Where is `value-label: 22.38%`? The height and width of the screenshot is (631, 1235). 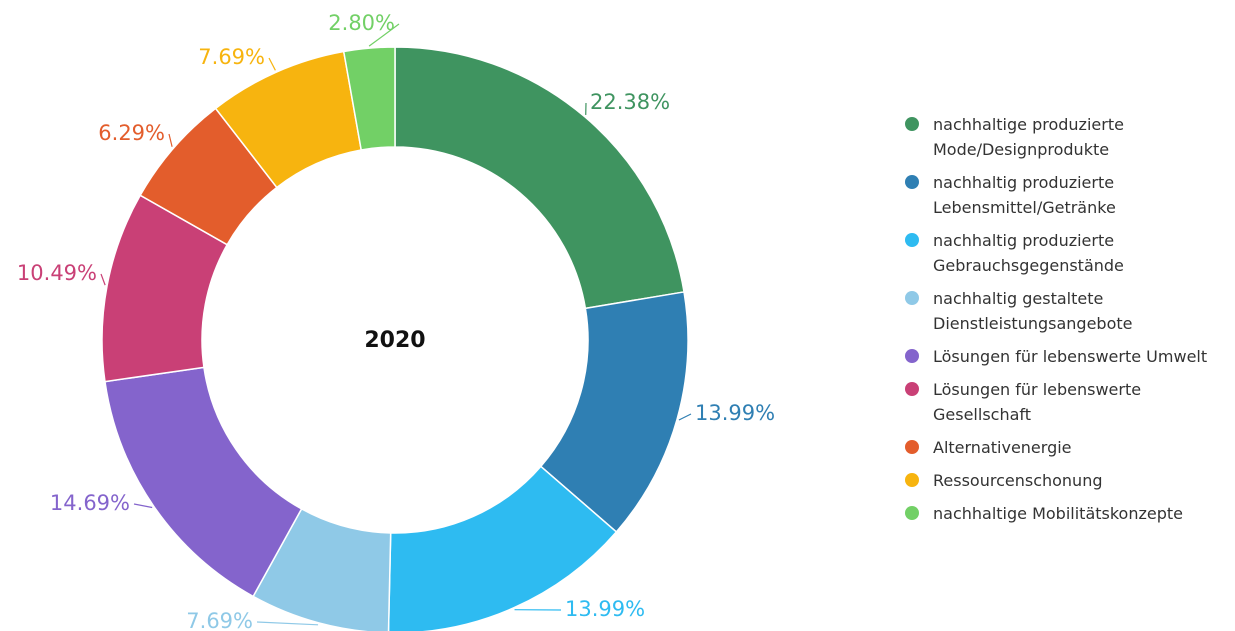
value-label: 22.38% is located at coordinates (630, 102).